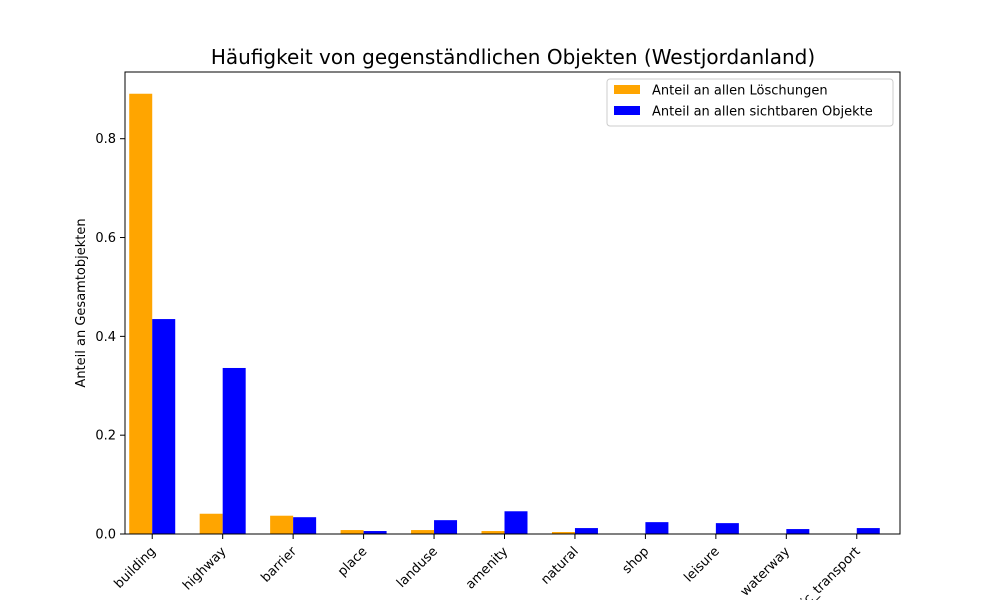  Describe the element at coordinates (701, 564) in the screenshot. I see `x-tick-label: leisure` at that location.